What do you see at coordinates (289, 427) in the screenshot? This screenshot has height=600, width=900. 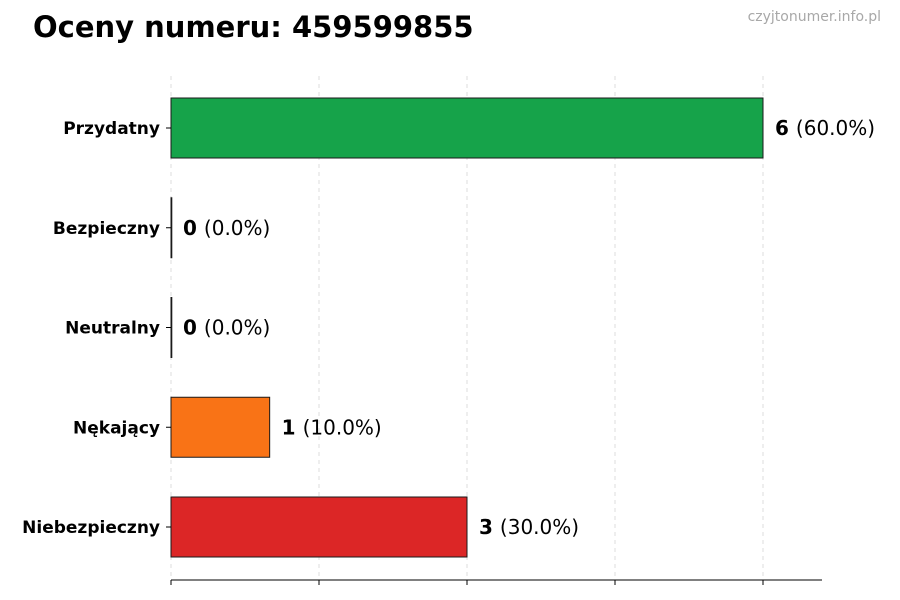 I see `value-count: 1` at bounding box center [289, 427].